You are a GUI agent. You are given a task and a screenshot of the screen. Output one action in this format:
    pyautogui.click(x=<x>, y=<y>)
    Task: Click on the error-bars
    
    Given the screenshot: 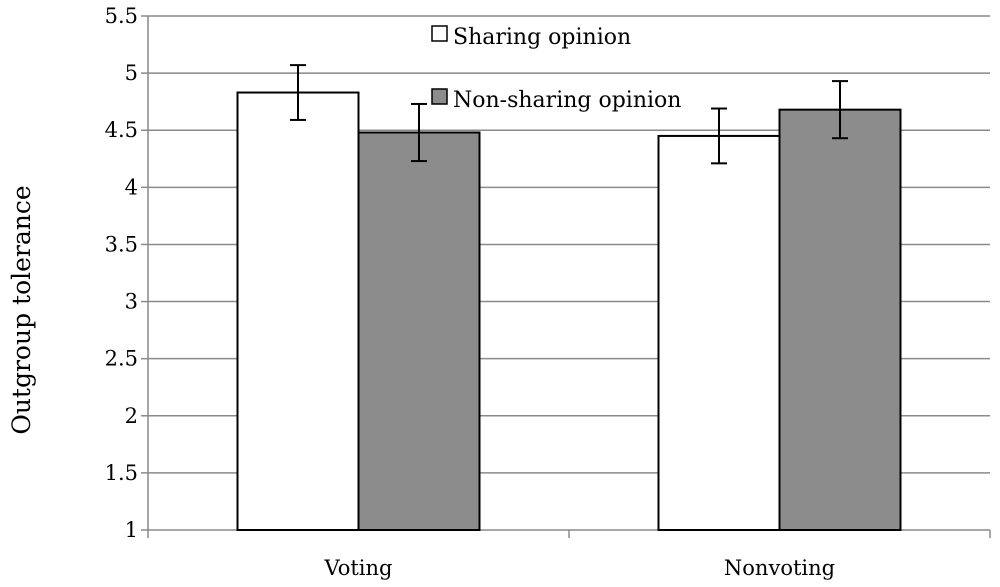 What is the action you would take?
    pyautogui.click(x=569, y=114)
    